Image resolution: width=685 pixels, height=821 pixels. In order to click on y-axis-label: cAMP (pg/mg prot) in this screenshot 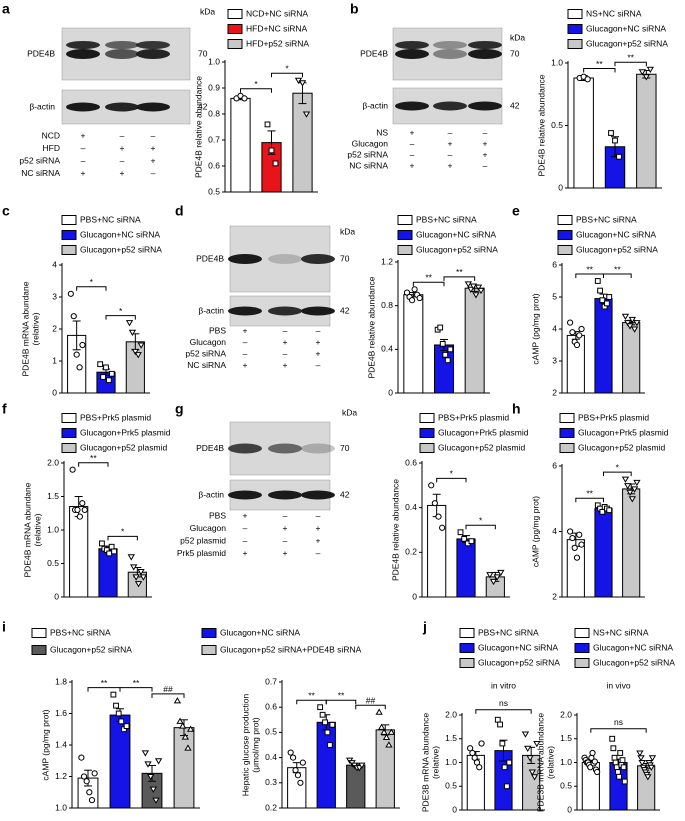, I will do `click(535, 328)`.